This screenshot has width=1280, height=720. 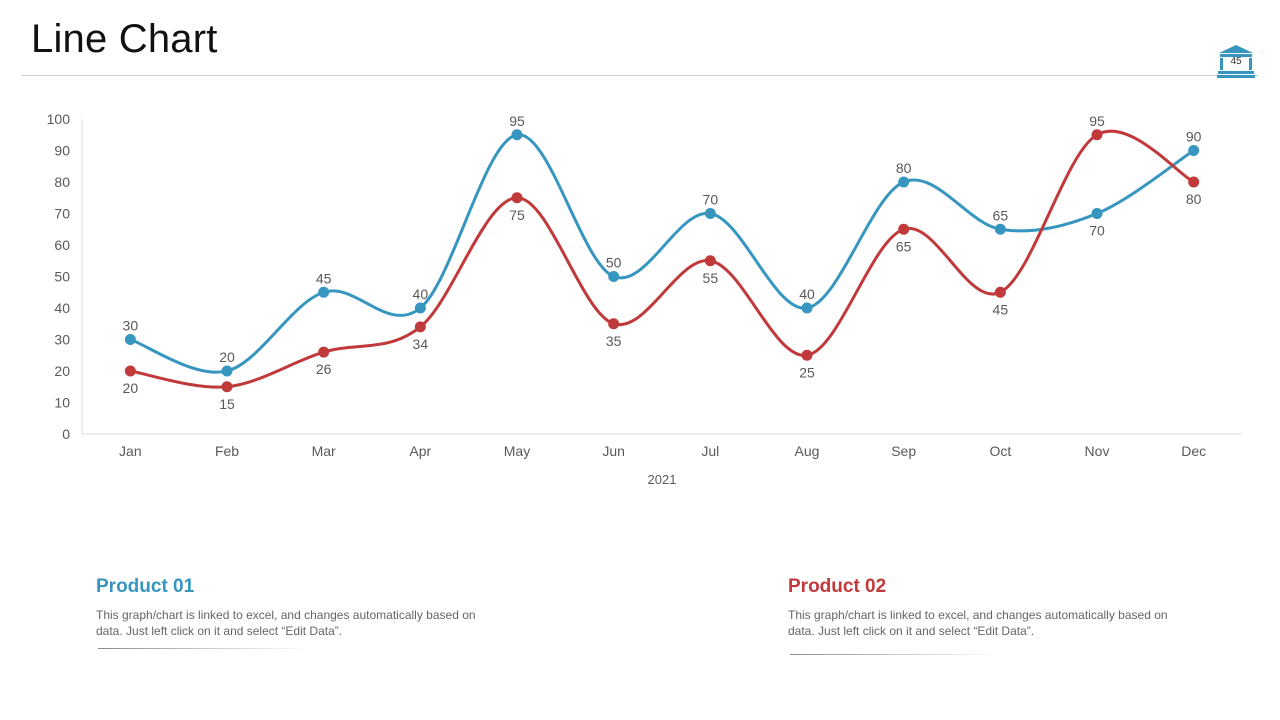 What do you see at coordinates (614, 263) in the screenshot?
I see `data-label-product-01: 50` at bounding box center [614, 263].